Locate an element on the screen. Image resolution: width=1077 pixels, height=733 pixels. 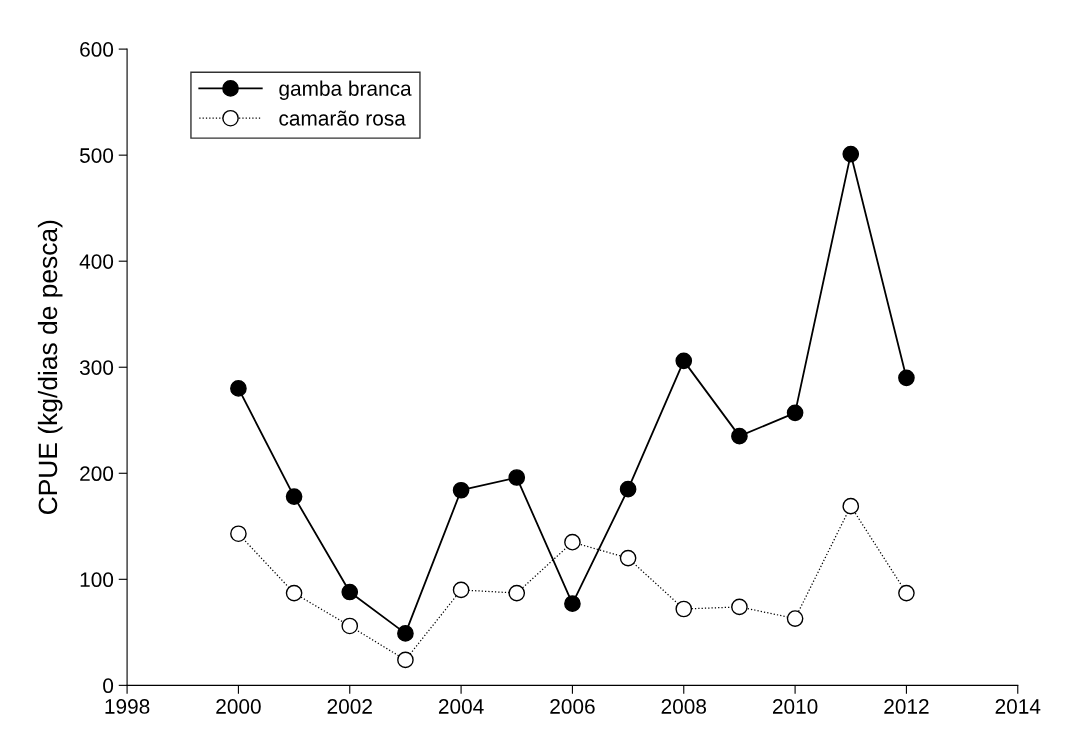
y-tick-label: 0 is located at coordinates (108, 686).